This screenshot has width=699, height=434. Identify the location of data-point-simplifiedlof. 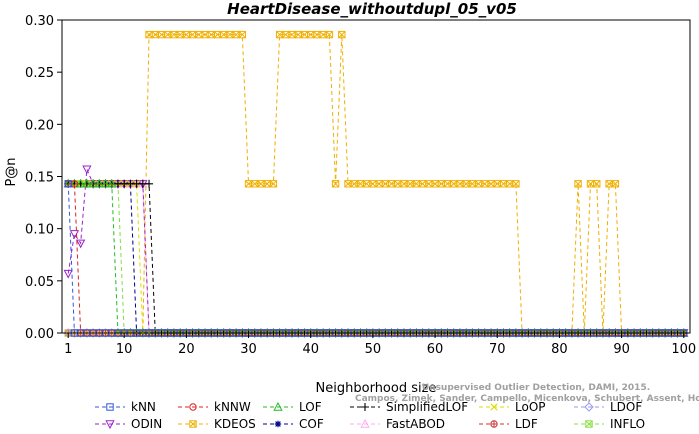
(149, 183).